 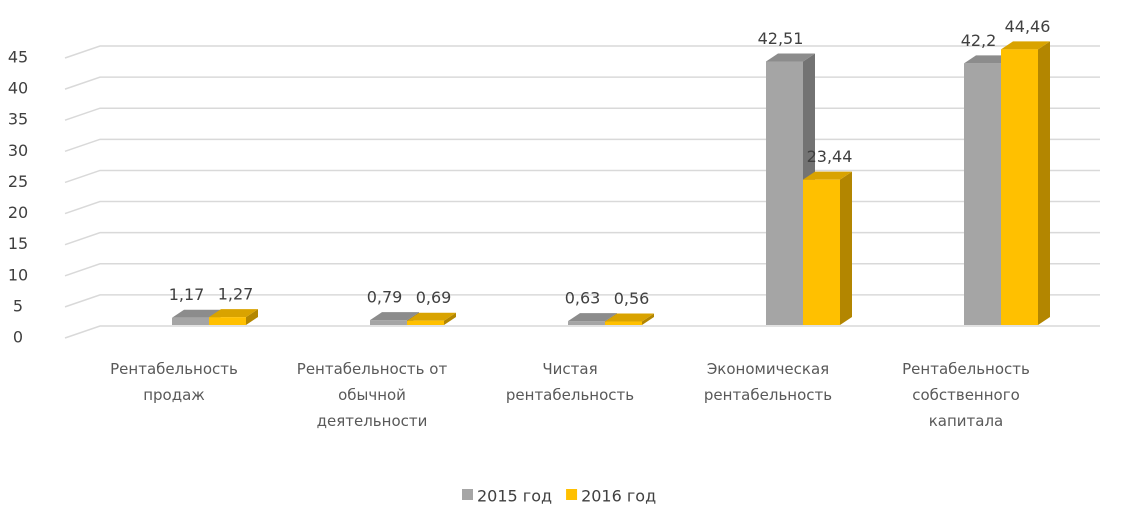 What do you see at coordinates (18, 337) in the screenshot?
I see `y-tick-label: 0` at bounding box center [18, 337].